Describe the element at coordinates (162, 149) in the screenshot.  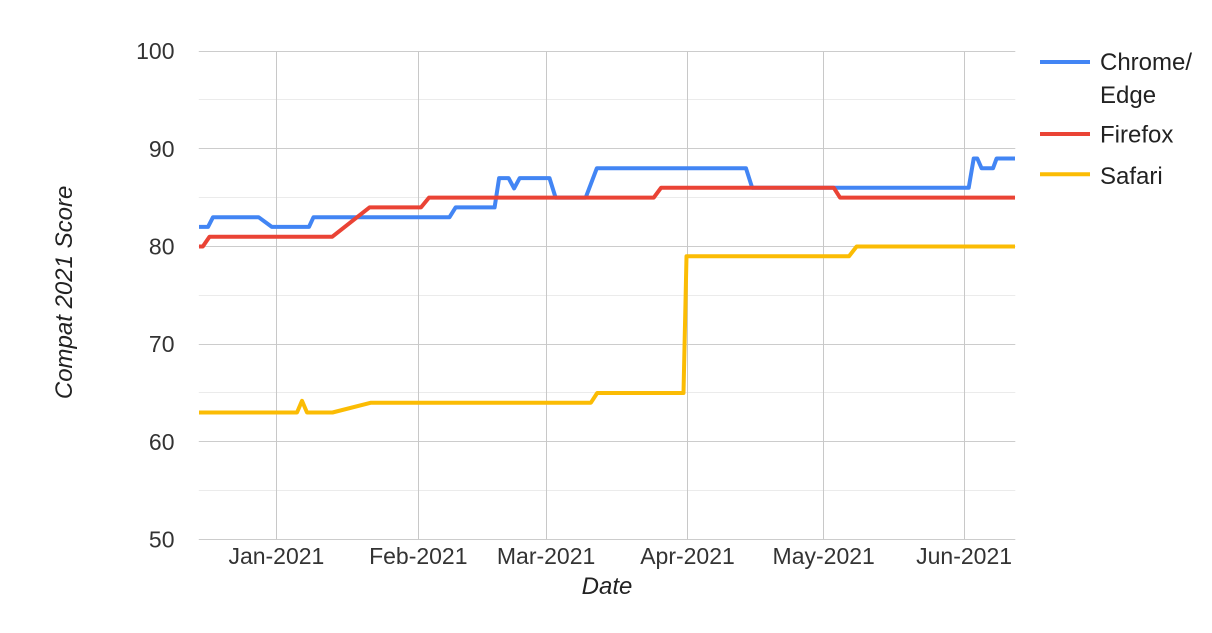
I see `svg-text: 90` at that location.